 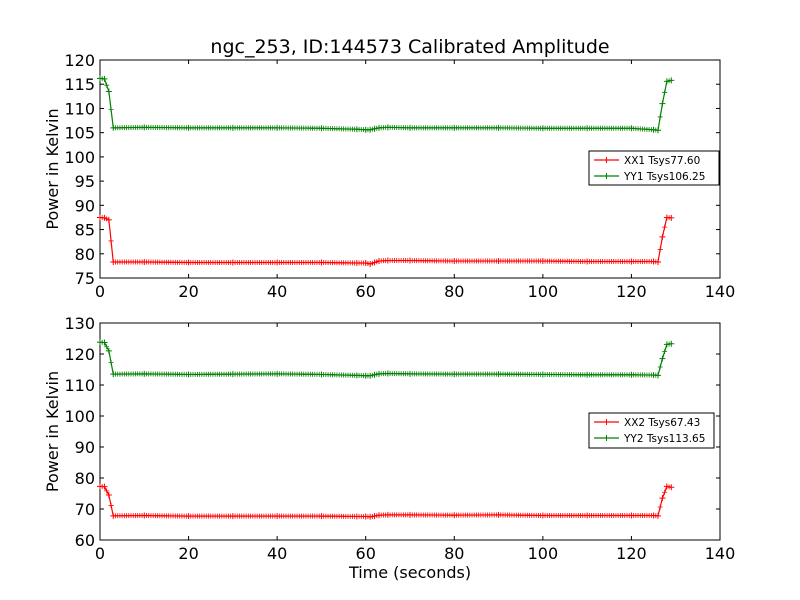 What do you see at coordinates (664, 177) in the screenshot?
I see `legend-label: YY1 Tsys106.25` at bounding box center [664, 177].